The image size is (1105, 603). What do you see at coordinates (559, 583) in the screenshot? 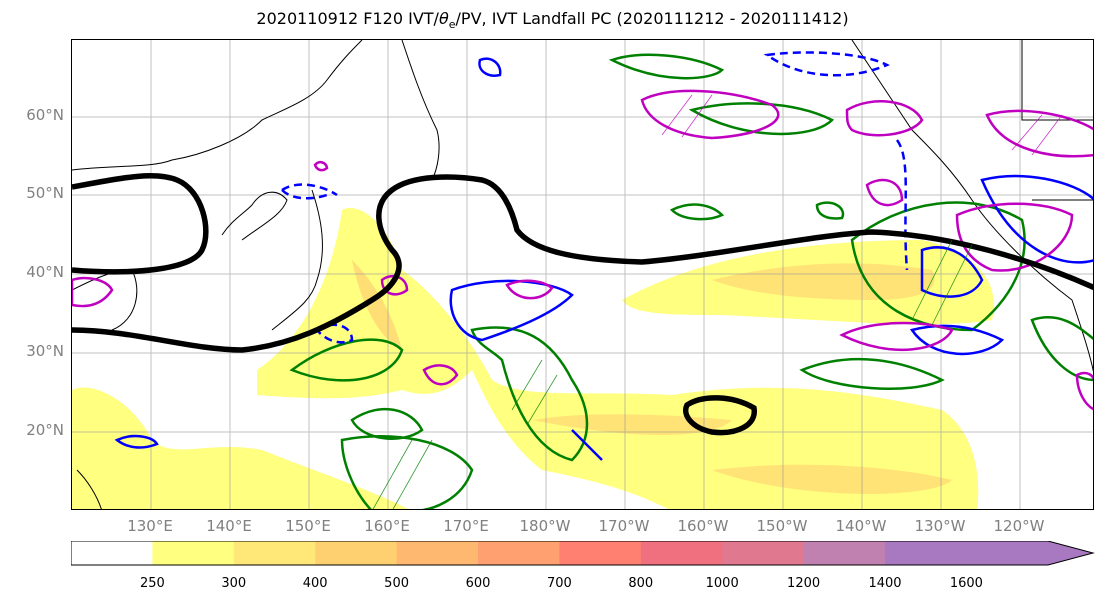
I see `colorbar-tick-label: 700` at bounding box center [559, 583].